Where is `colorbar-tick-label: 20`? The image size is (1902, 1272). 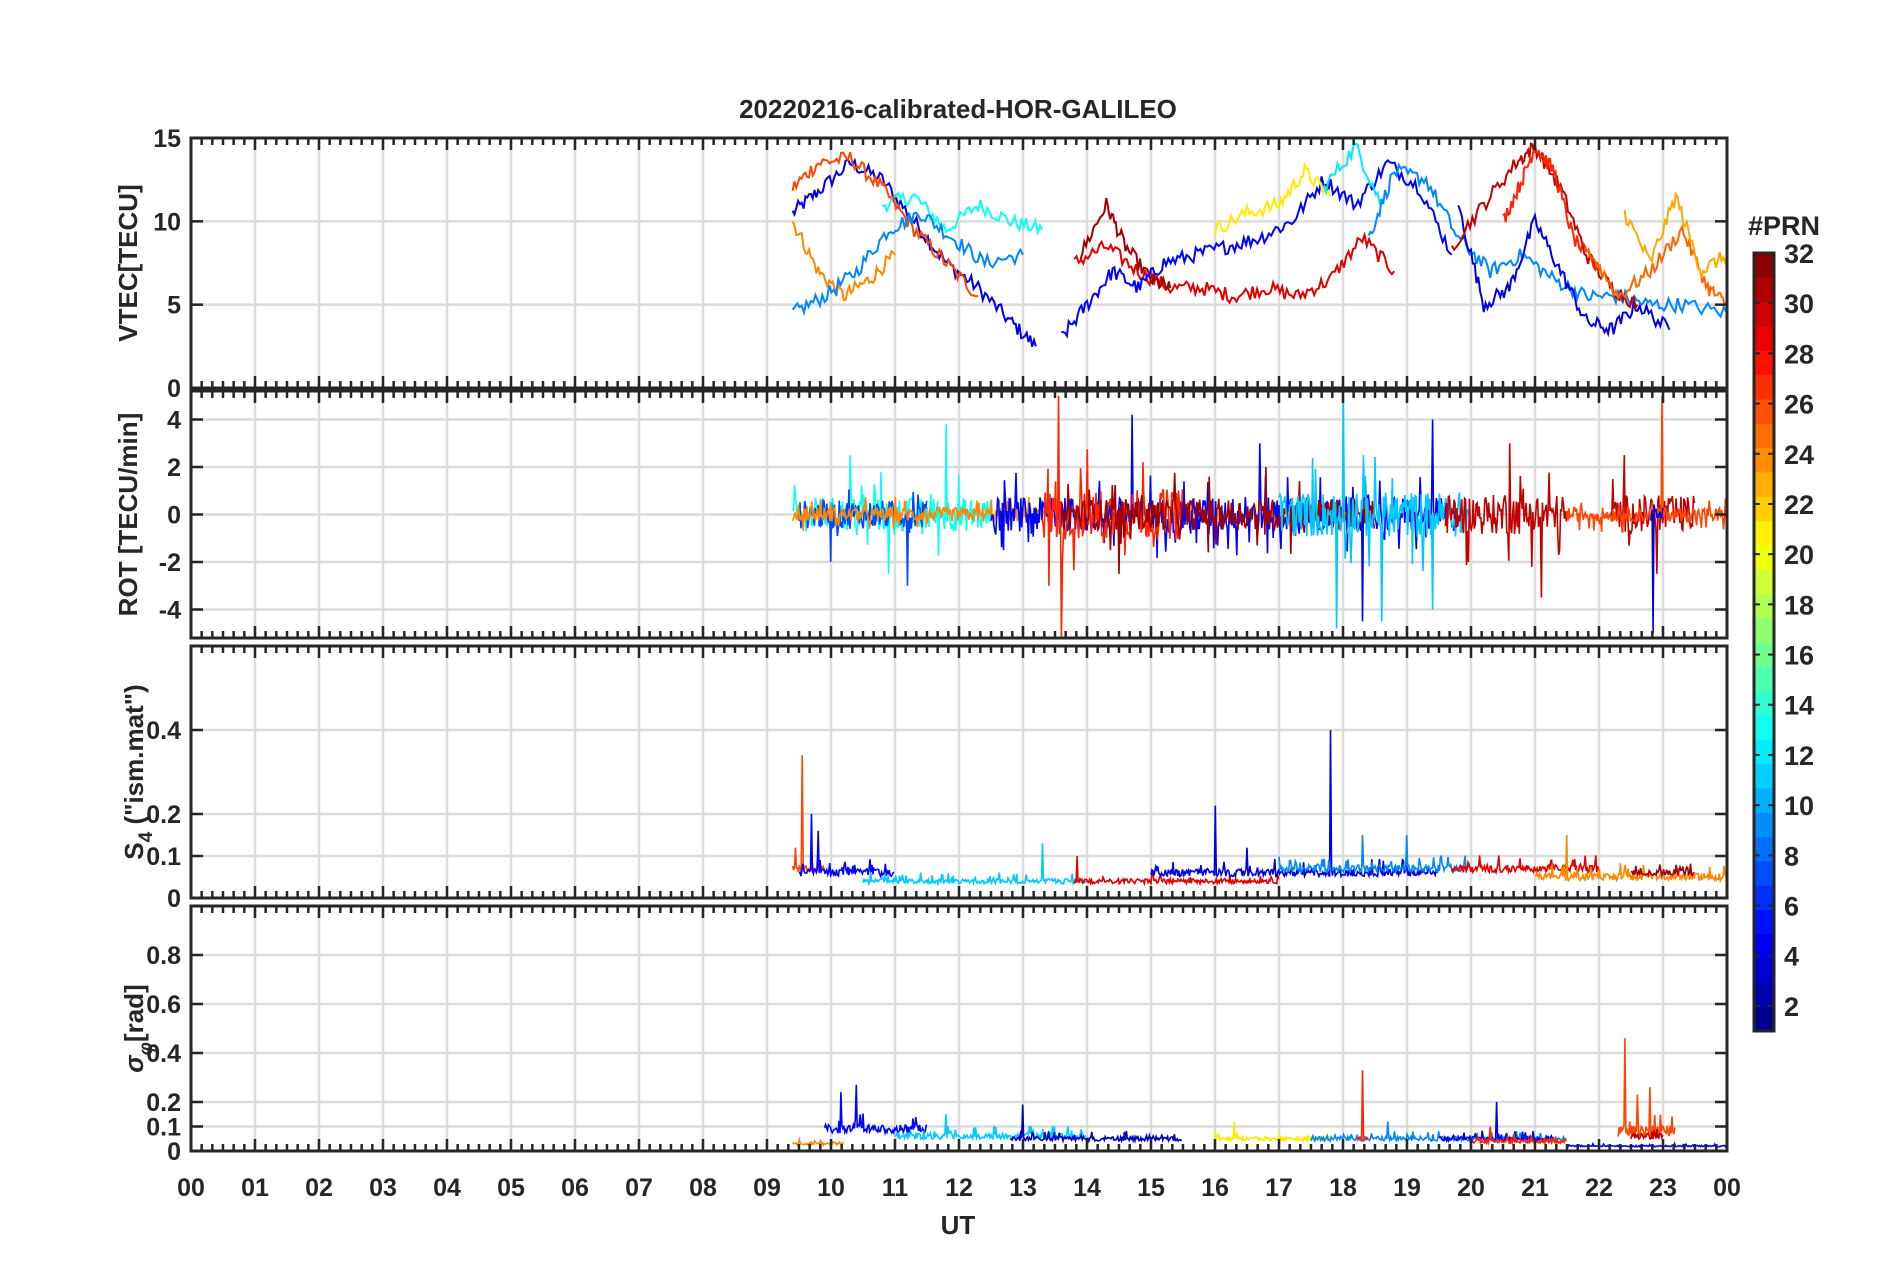
colorbar-tick-label: 20 is located at coordinates (1799, 555).